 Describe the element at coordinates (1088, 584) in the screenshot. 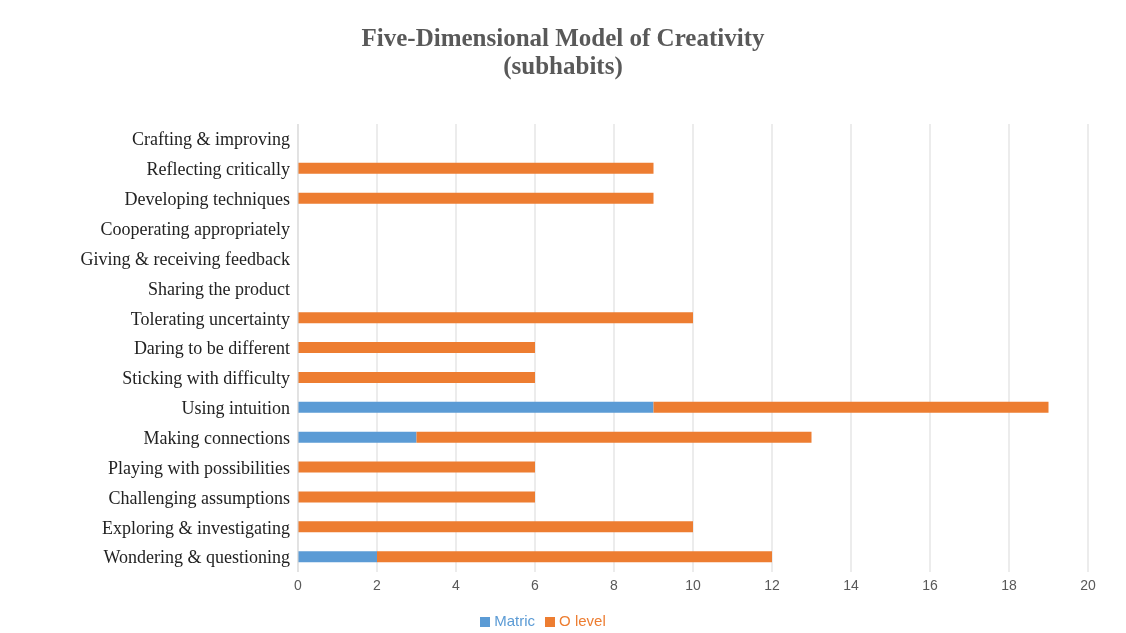

I see `x-tick-label: 20` at that location.